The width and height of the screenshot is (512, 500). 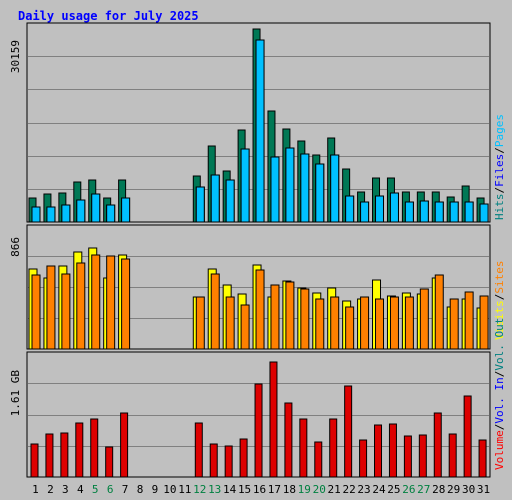 I want to click on x-tick-day-21: 21, so click(x=334, y=489).